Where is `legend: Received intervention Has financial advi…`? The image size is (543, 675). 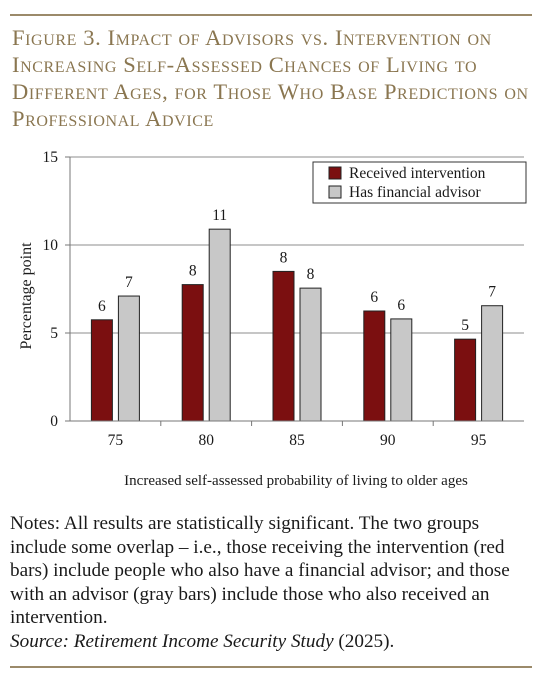
legend: Received intervention Has financial advi… is located at coordinates (419, 182).